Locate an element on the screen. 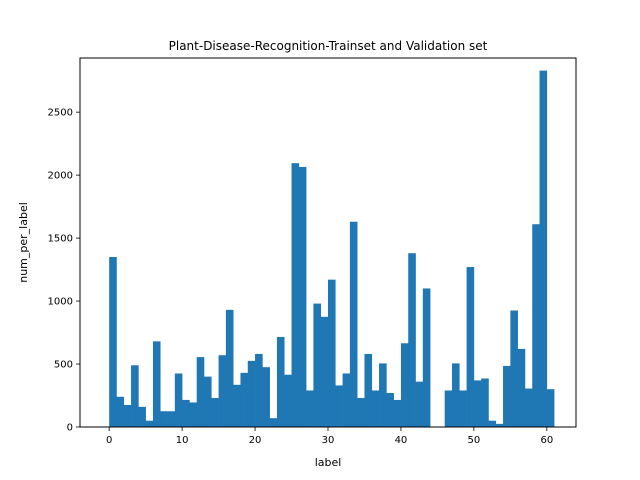  y-tick-label: 500 is located at coordinates (63, 365).